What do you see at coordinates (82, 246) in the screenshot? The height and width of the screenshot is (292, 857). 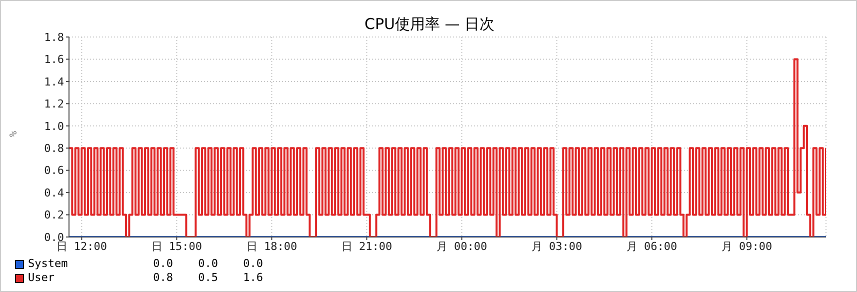 I see `x-tick-label: 日 12:00` at bounding box center [82, 246].